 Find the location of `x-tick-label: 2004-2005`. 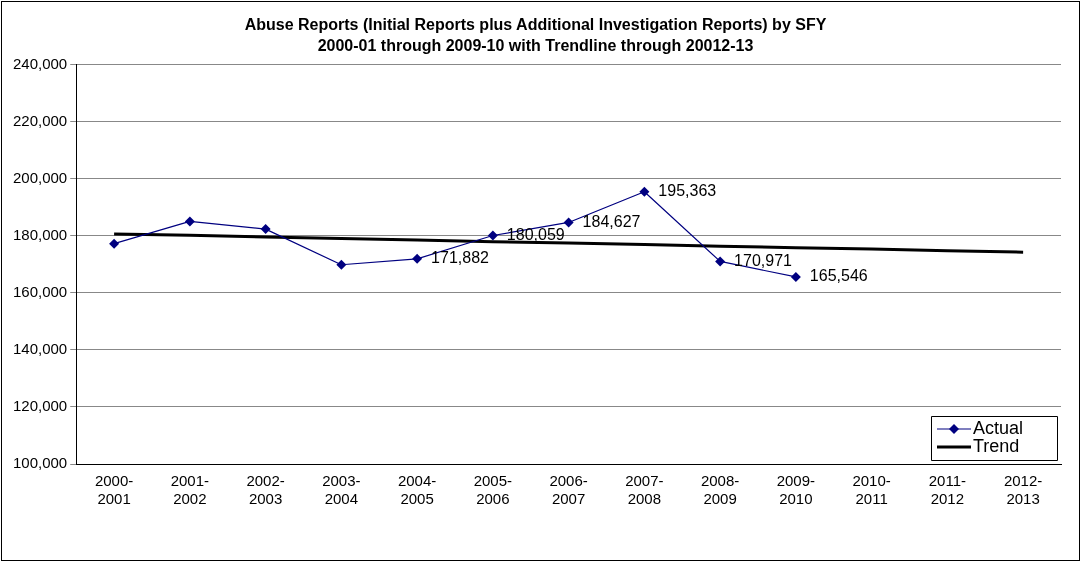

x-tick-label: 2004-2005 is located at coordinates (417, 490).